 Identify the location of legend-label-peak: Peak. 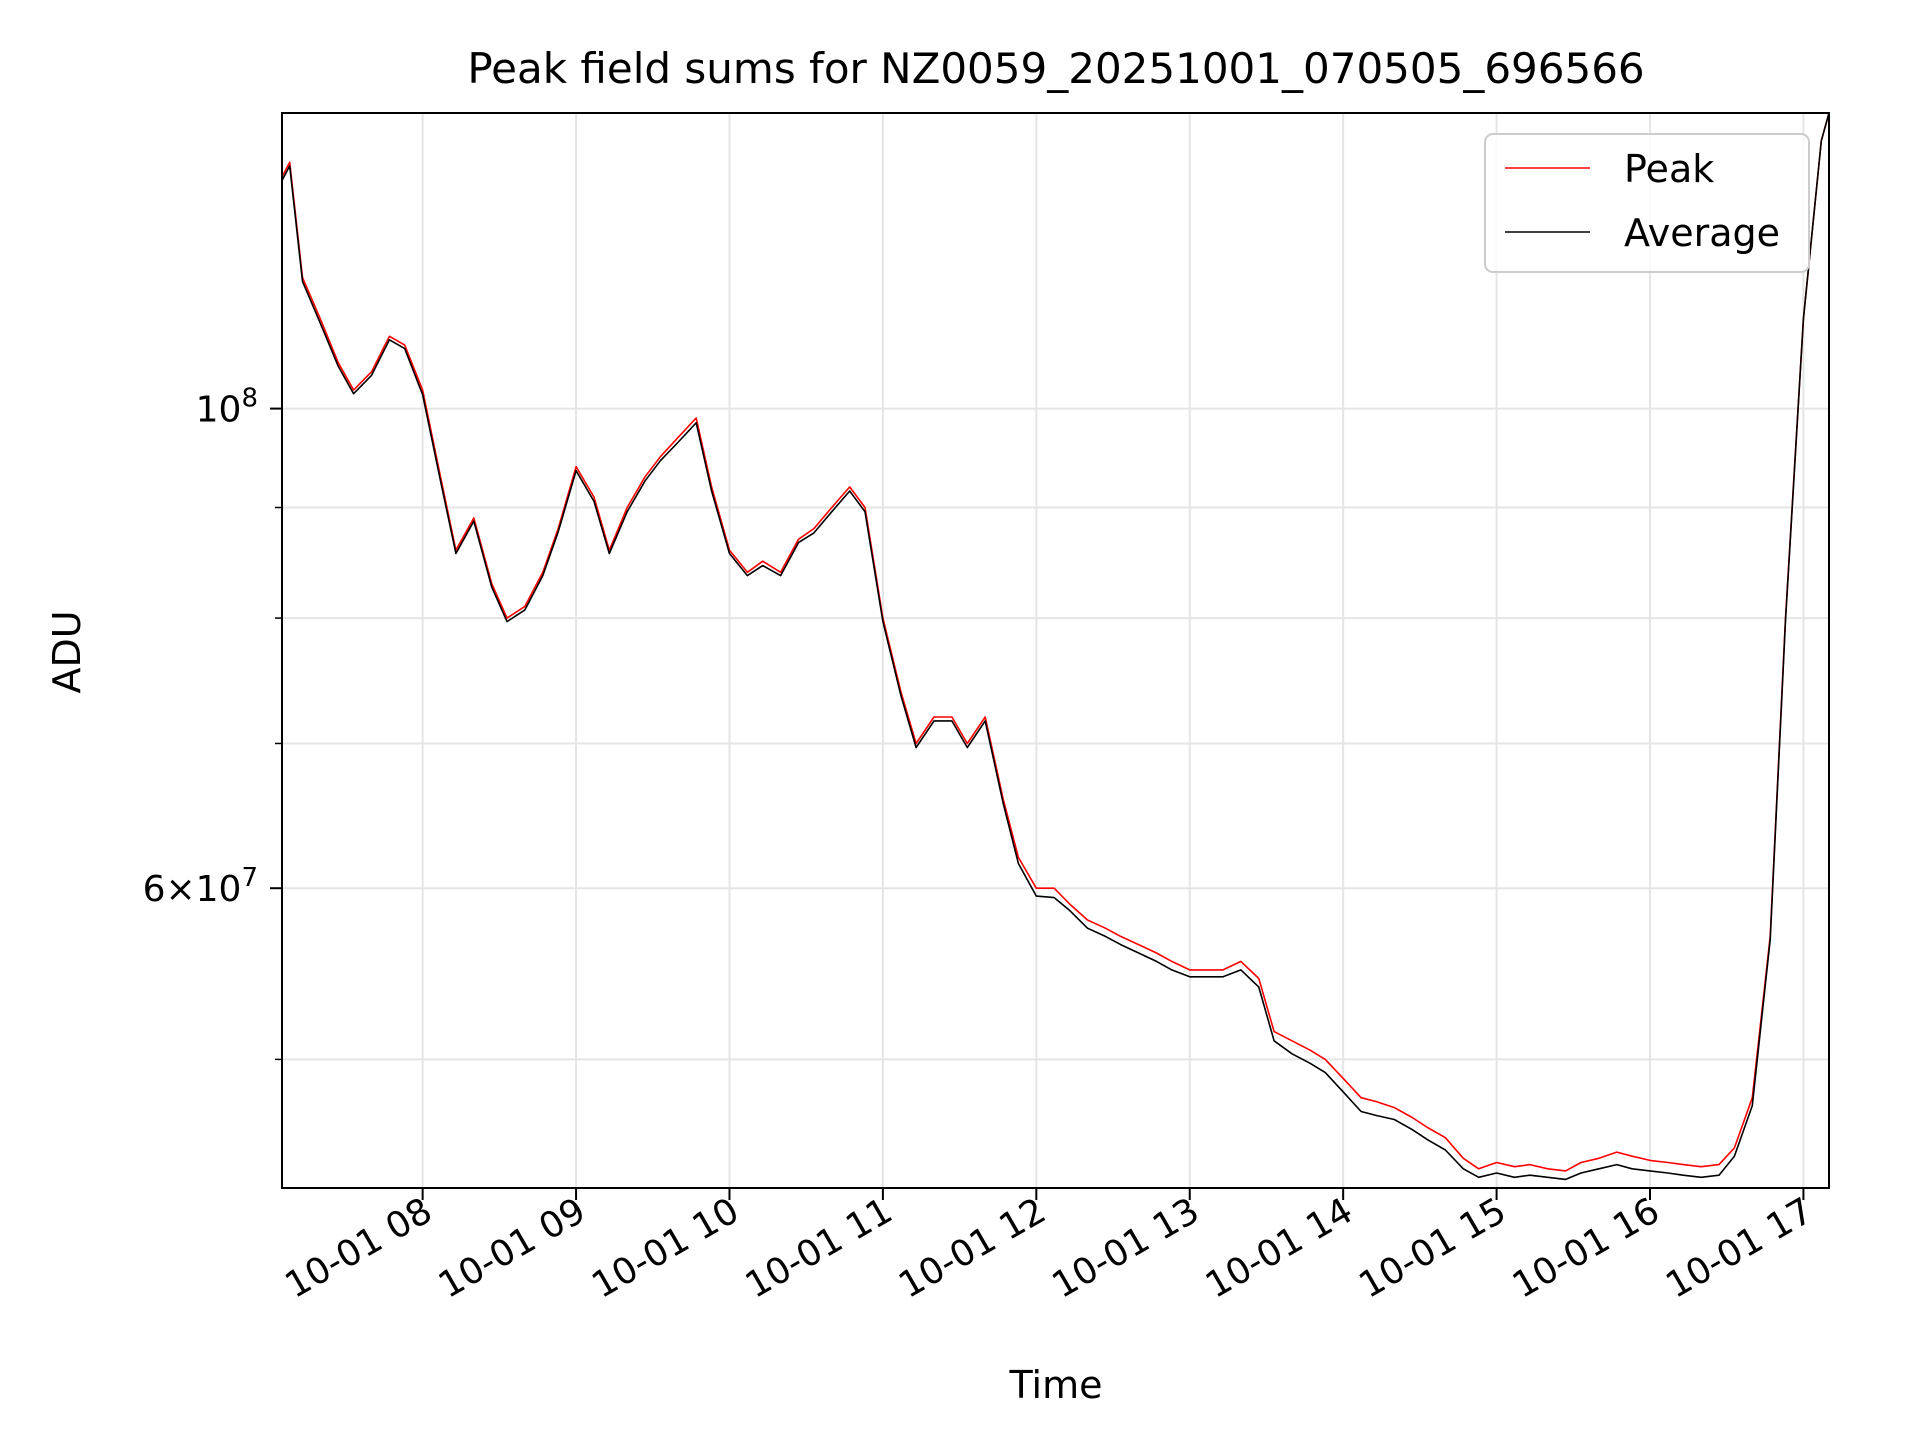
(1669, 169).